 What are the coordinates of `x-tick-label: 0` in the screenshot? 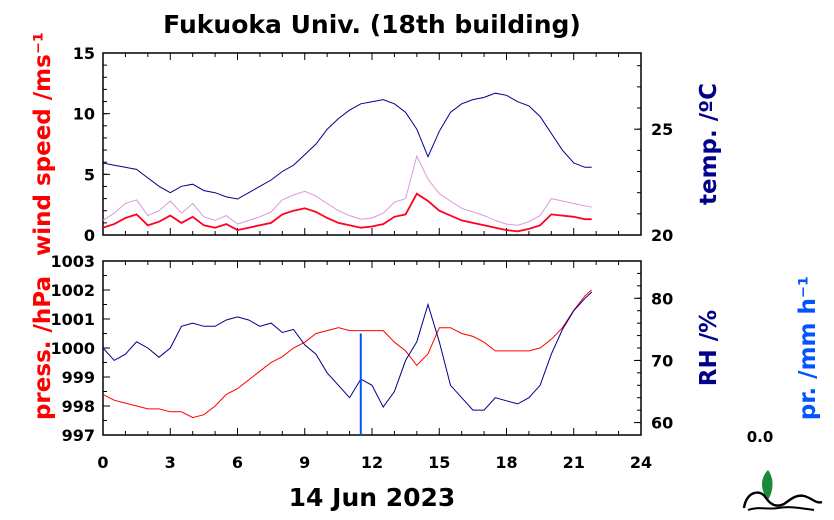 It's located at (102, 462).